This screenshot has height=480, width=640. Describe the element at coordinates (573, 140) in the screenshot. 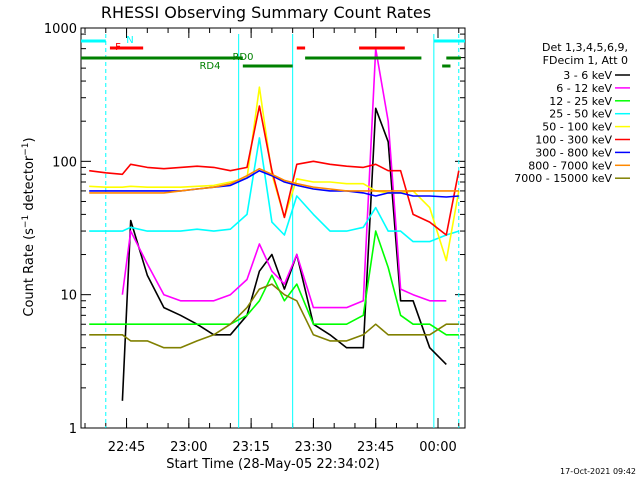

I see `legend-label-5: 100 - 300 keV` at that location.